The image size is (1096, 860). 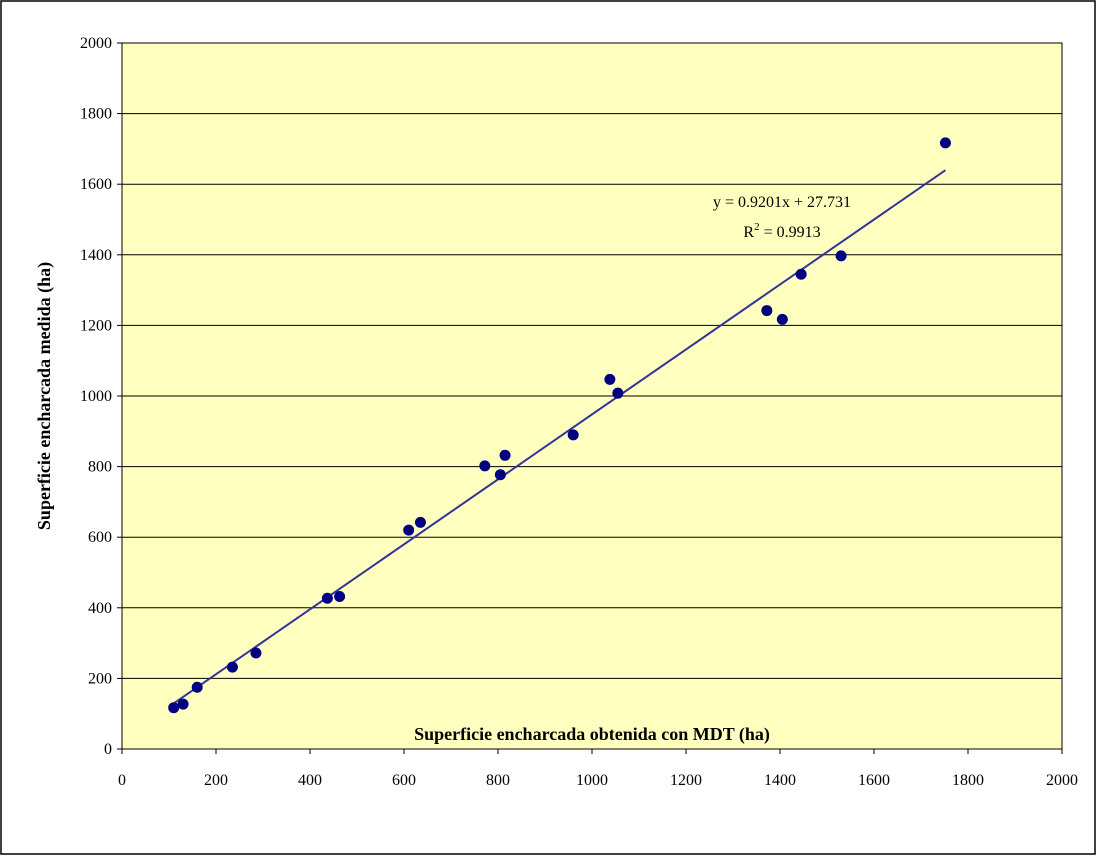 I want to click on y-axis-title: Superficie encharcada medida (ha), so click(x=44, y=396).